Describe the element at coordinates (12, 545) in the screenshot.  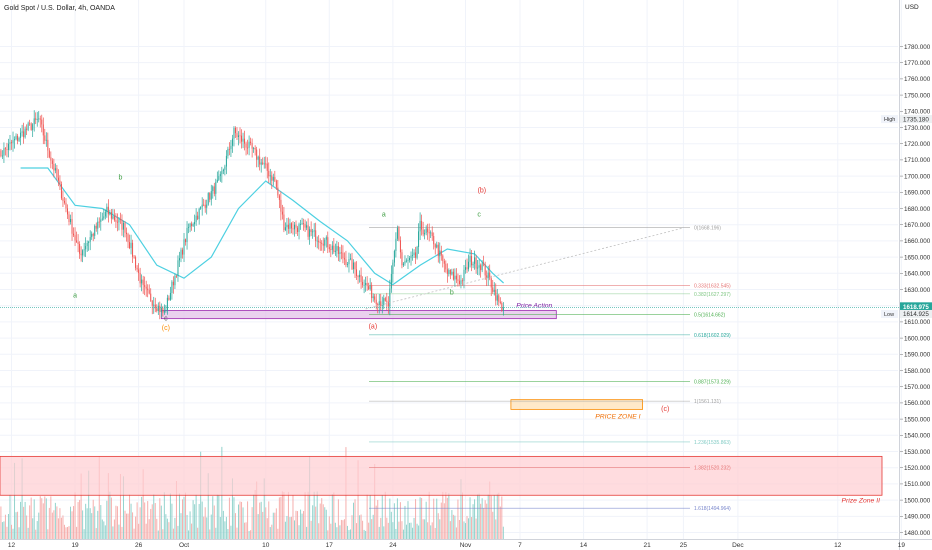
I see `x-tick-label: 12` at that location.